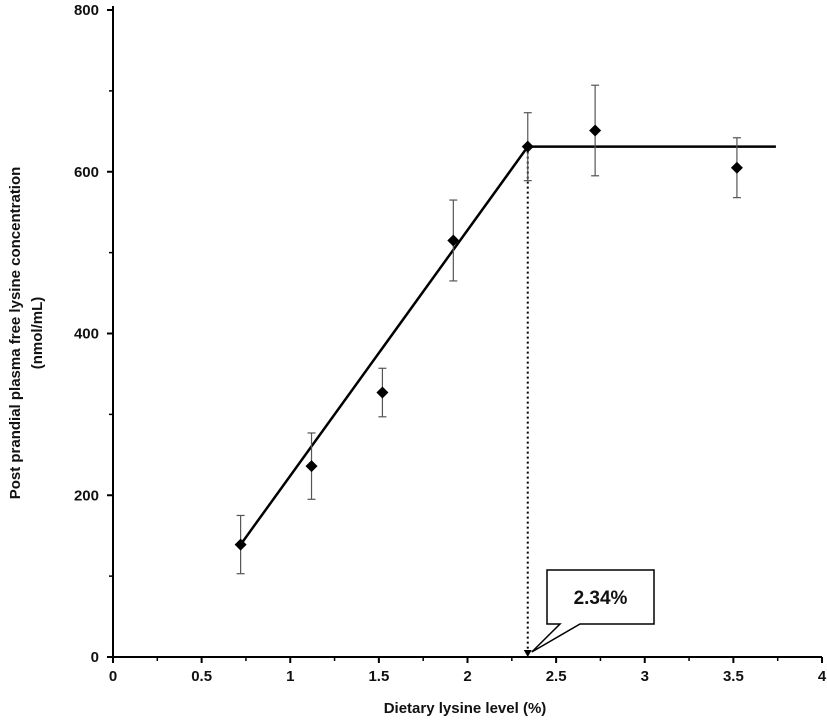 This screenshot has width=827, height=722. I want to click on x-tick-label: 3.5, so click(733, 676).